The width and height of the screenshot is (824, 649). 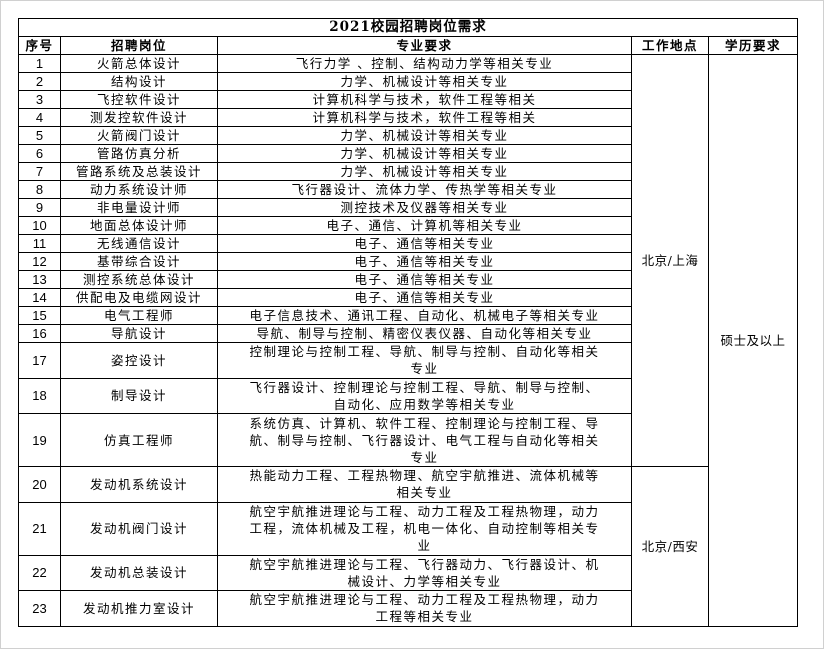 I want to click on position-cell: 地面总体设计师, so click(x=139, y=225).